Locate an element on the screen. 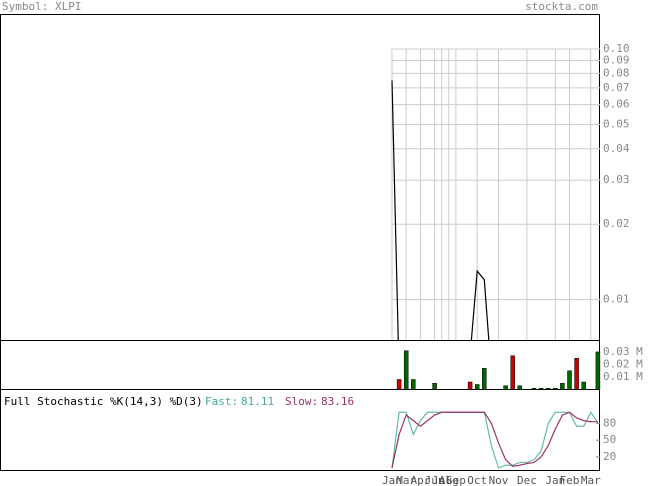  x-tick-label: Aug is located at coordinates (449, 480).